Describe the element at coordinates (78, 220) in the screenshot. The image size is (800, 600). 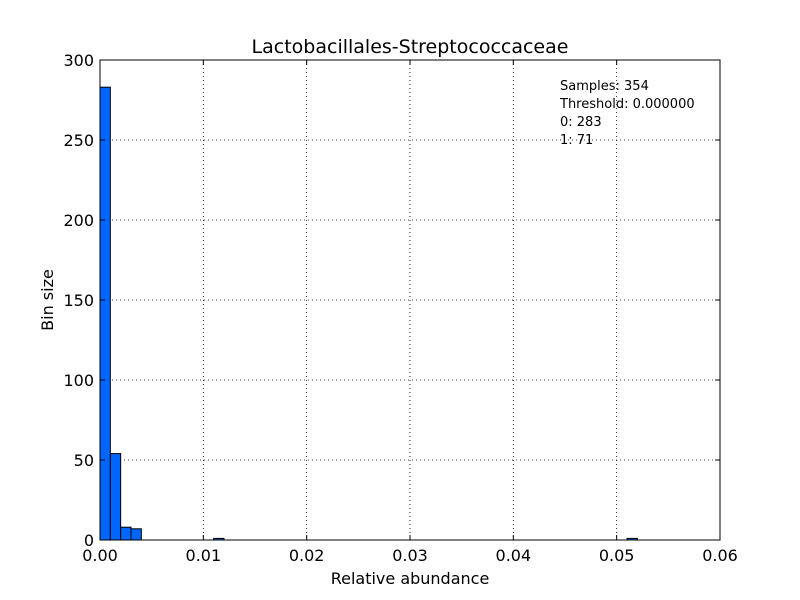
I see `y-tick-label: 200` at that location.